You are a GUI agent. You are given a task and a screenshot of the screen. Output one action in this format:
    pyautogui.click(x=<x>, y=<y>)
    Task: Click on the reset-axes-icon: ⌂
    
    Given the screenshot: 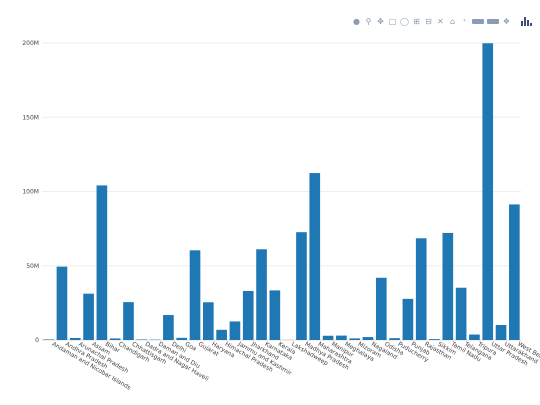 What is the action you would take?
    pyautogui.click(x=452, y=21)
    